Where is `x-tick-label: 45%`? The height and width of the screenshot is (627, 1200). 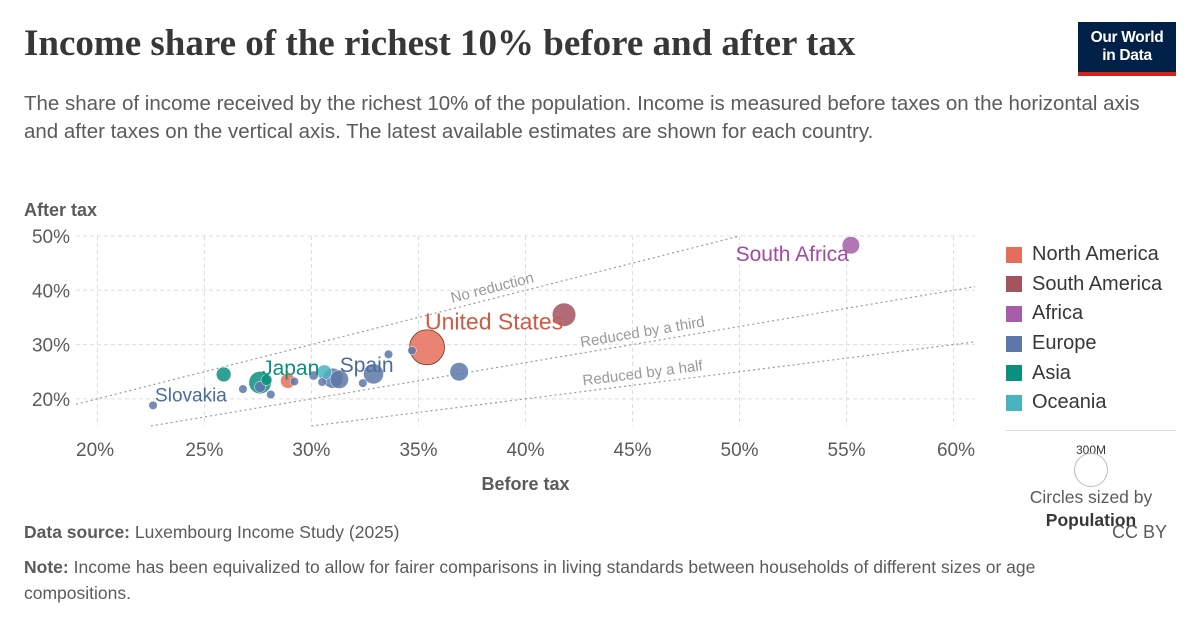
x-tick-label: 45% is located at coordinates (633, 450).